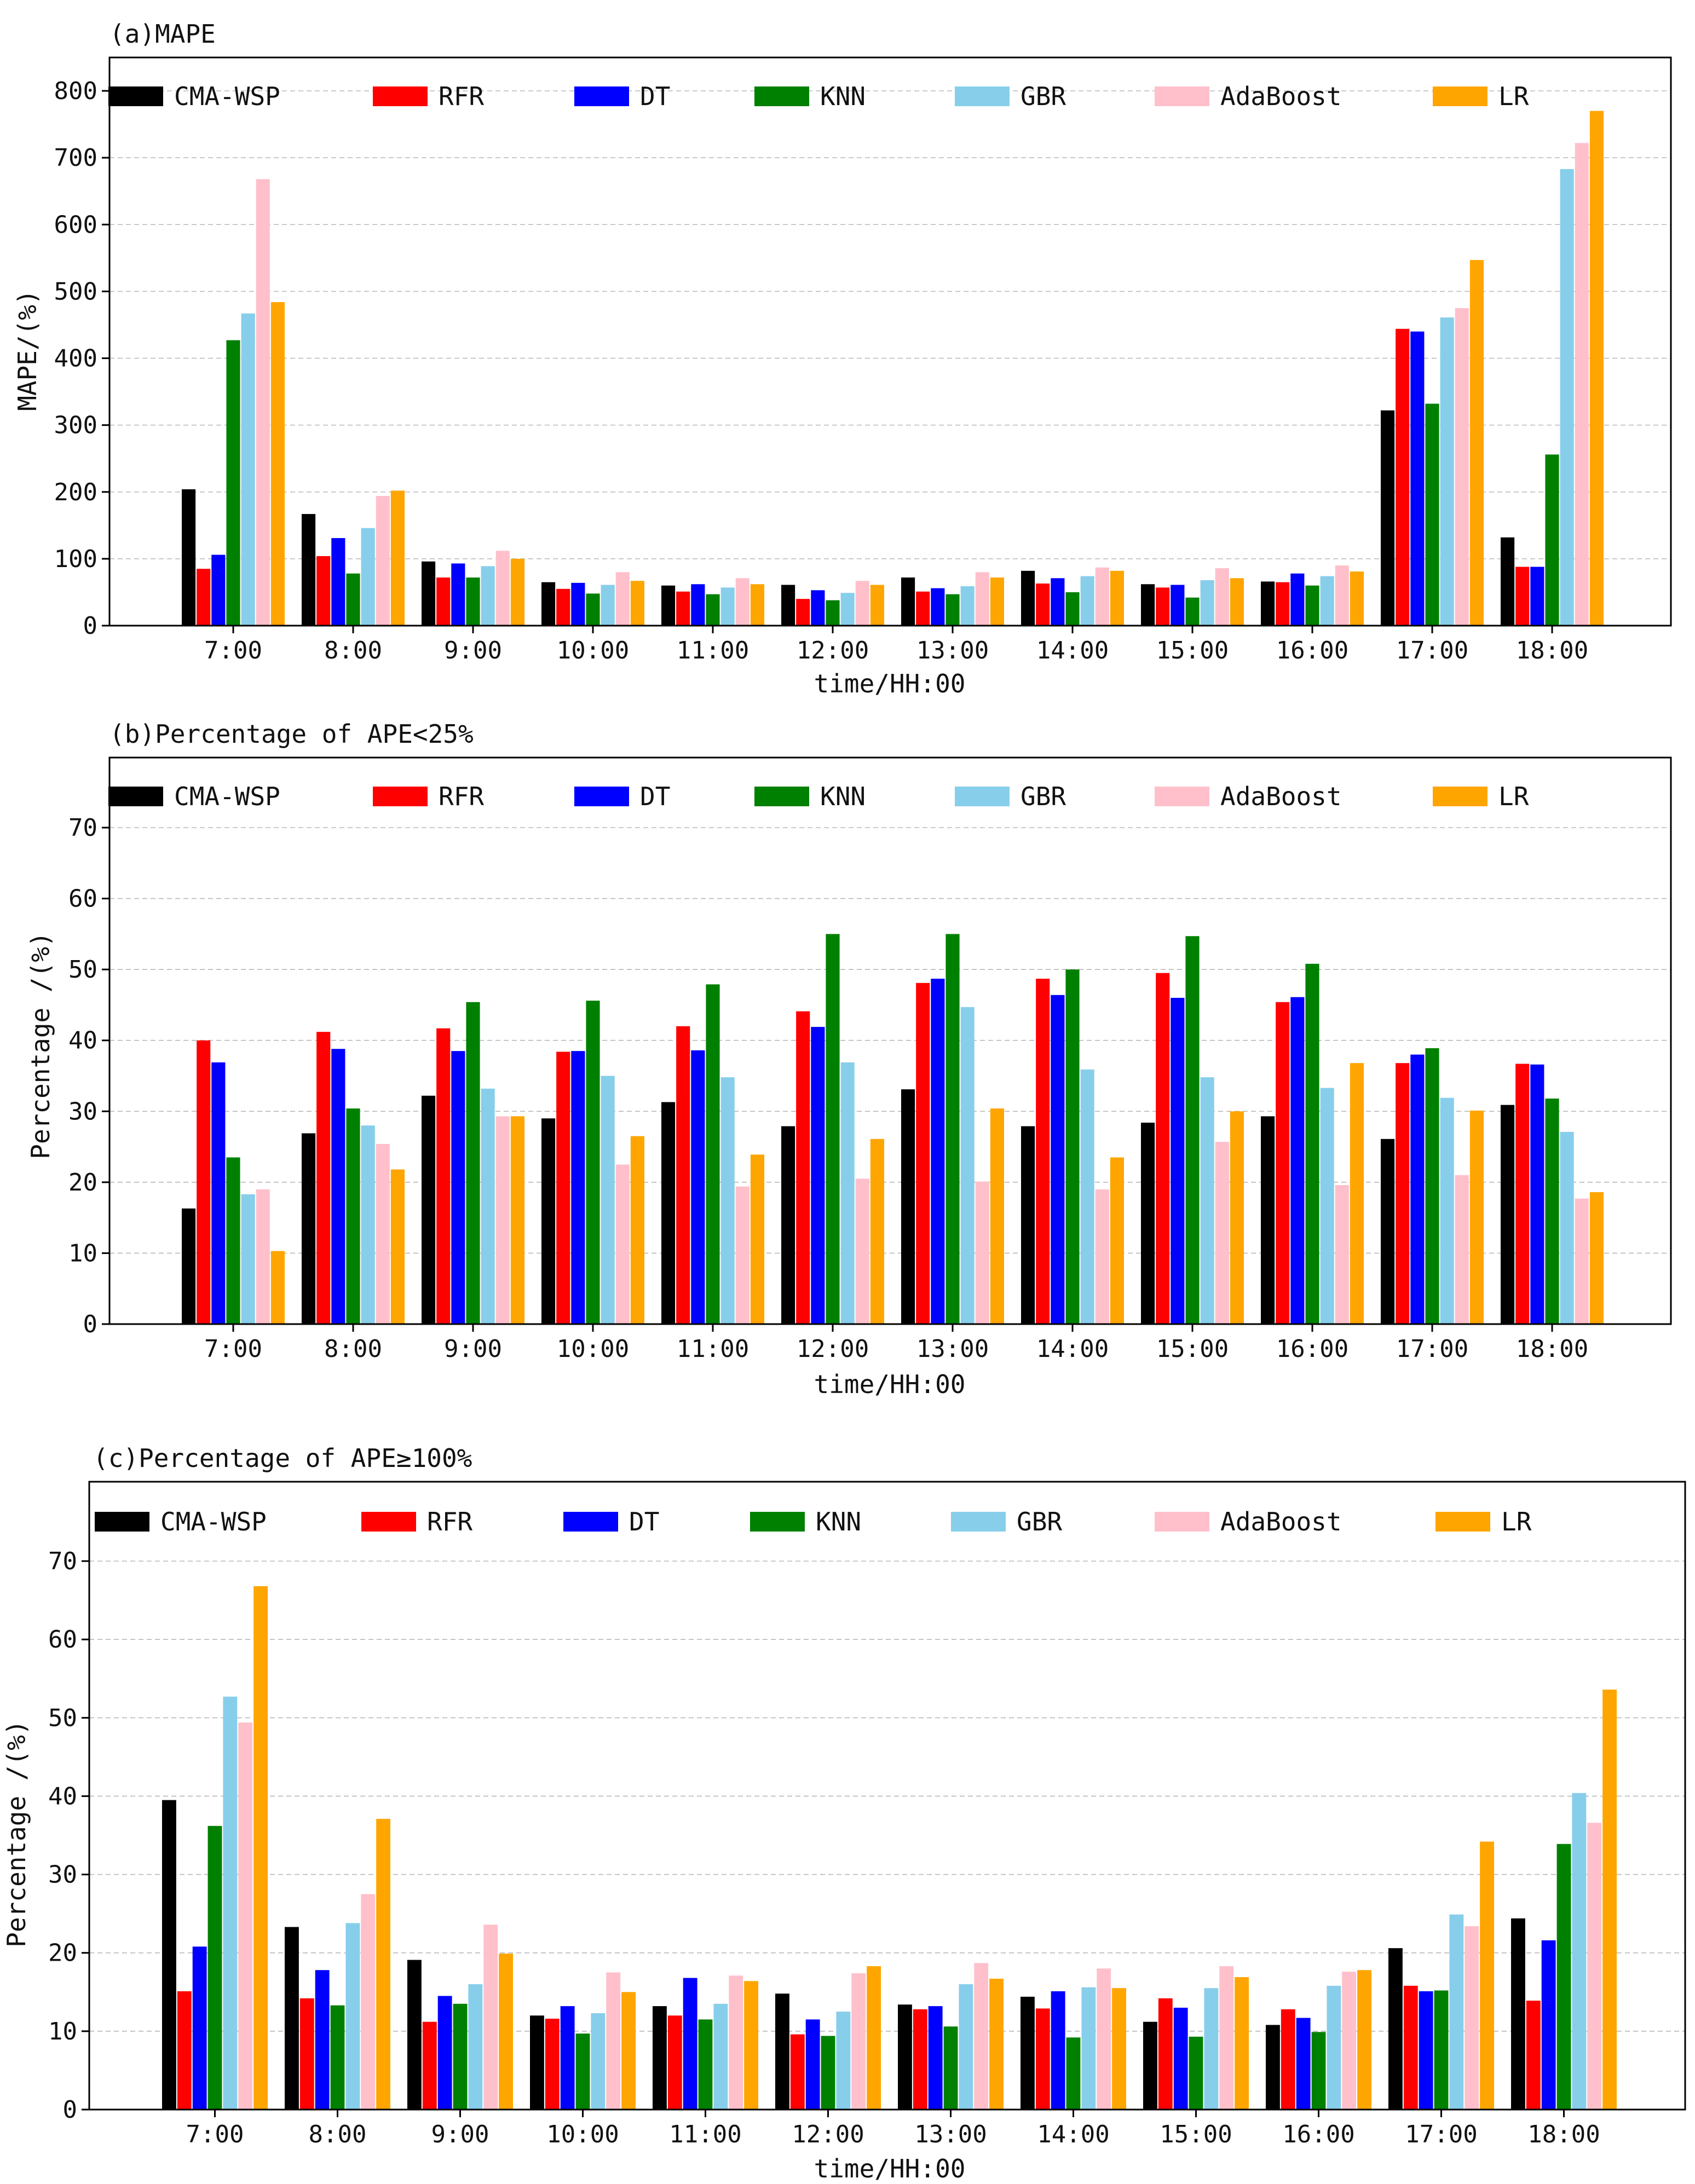 The height and width of the screenshot is (2184, 1695). I want to click on panel-c-xtick-label: 8:00, so click(338, 2134).